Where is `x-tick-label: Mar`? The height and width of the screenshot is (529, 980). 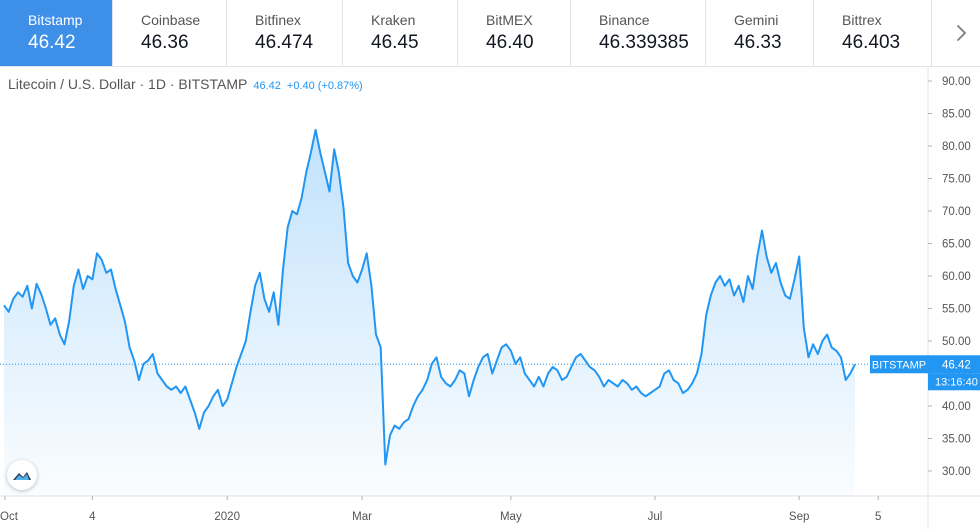
x-tick-label: Mar is located at coordinates (362, 517).